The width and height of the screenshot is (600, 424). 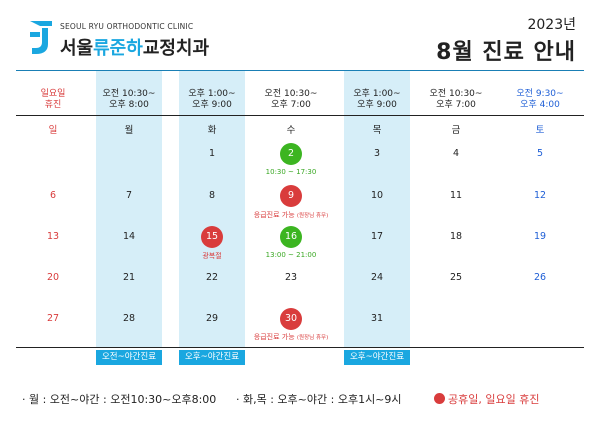 What do you see at coordinates (53, 99) in the screenshot?
I see `hours-sun: 일요일 휴진` at bounding box center [53, 99].